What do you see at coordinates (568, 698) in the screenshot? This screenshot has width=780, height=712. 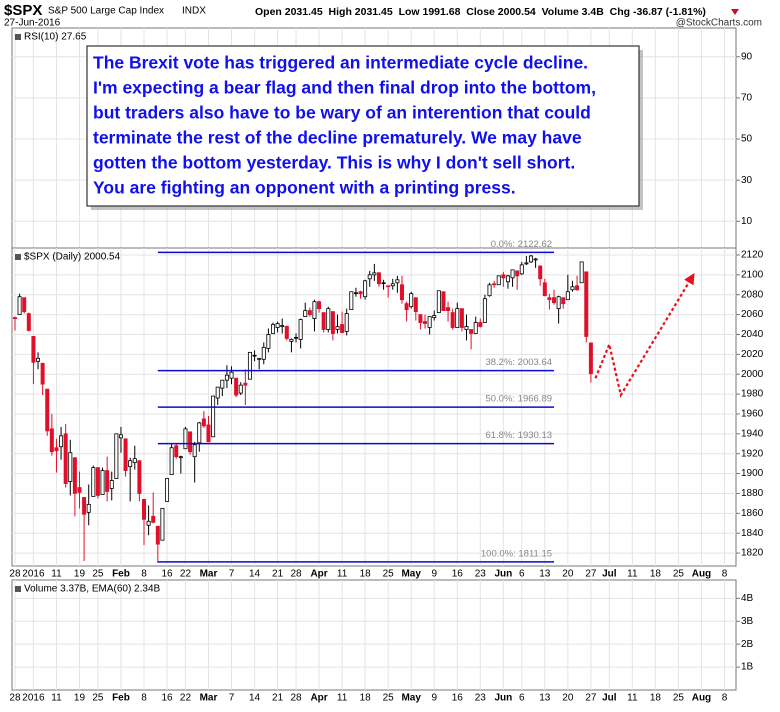 I see `x-tick-label: 20` at bounding box center [568, 698].